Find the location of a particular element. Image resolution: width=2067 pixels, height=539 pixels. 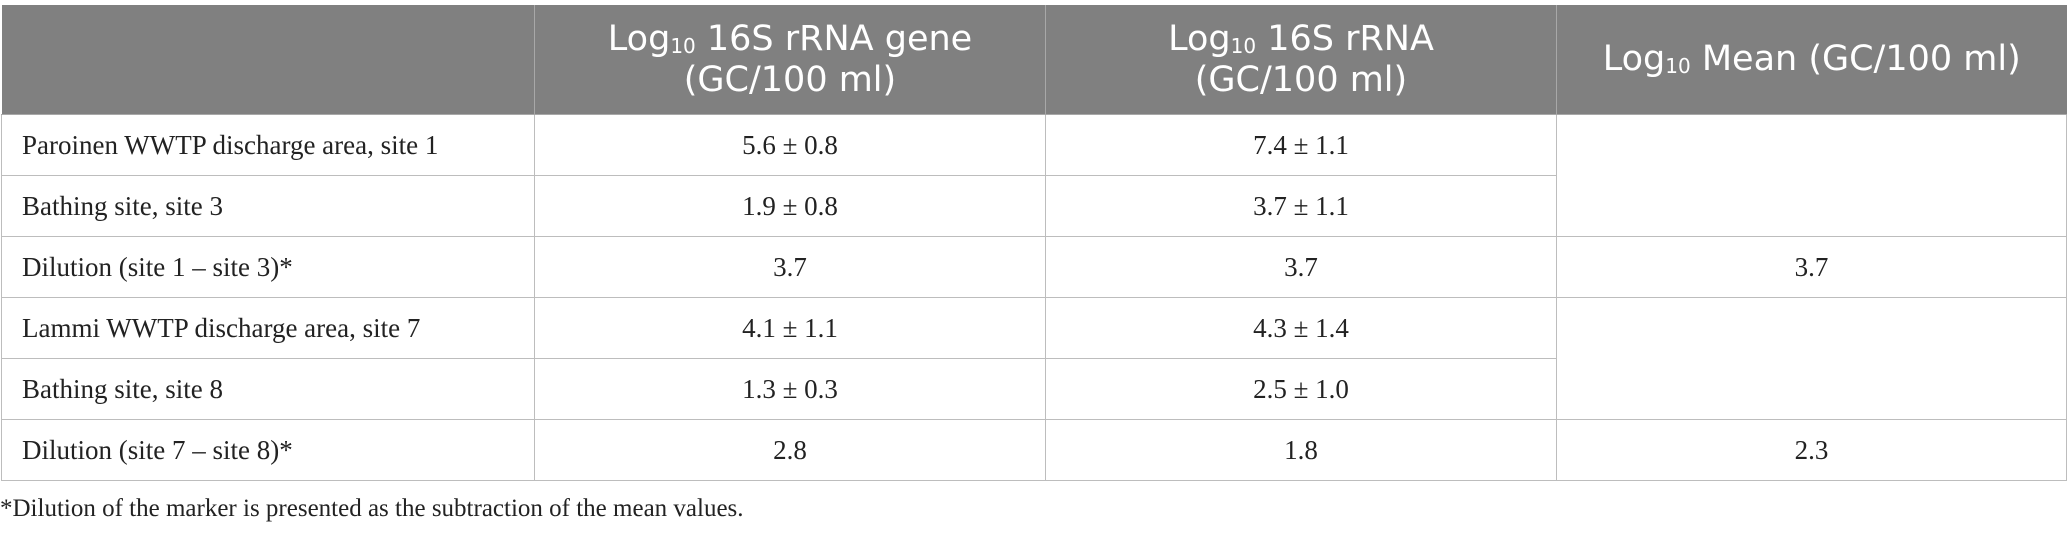

rrna-value: 1.8 is located at coordinates (1301, 450).